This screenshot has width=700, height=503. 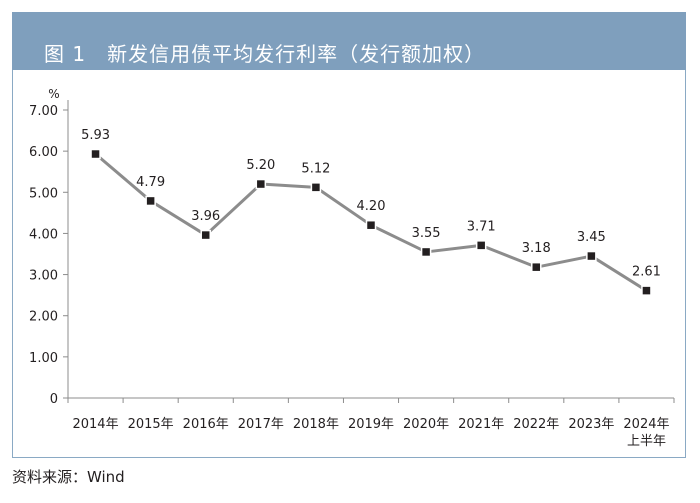 I want to click on data-label: 3.96, so click(x=205, y=216).